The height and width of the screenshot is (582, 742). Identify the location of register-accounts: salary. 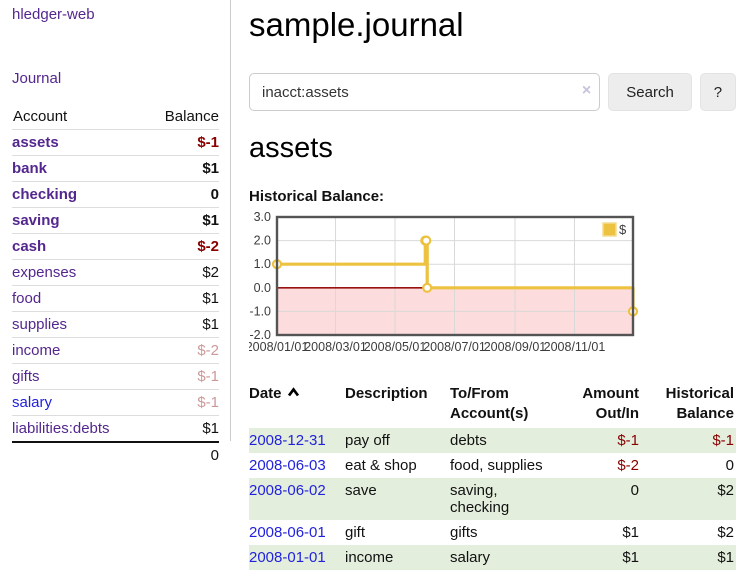
(470, 557).